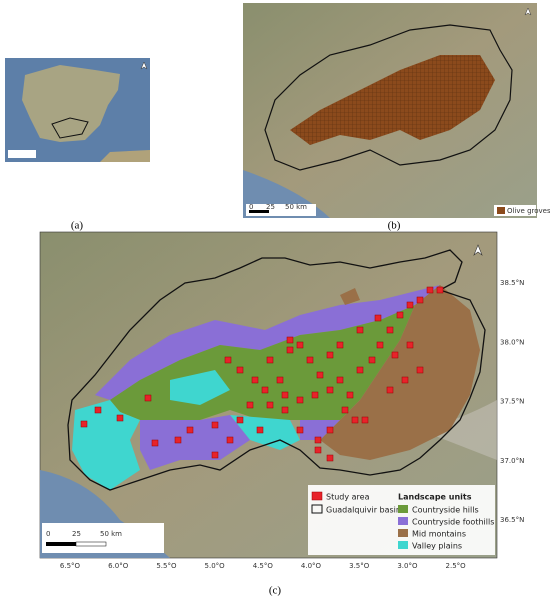  I want to click on lon-label: 4.0°O, so click(311, 566).